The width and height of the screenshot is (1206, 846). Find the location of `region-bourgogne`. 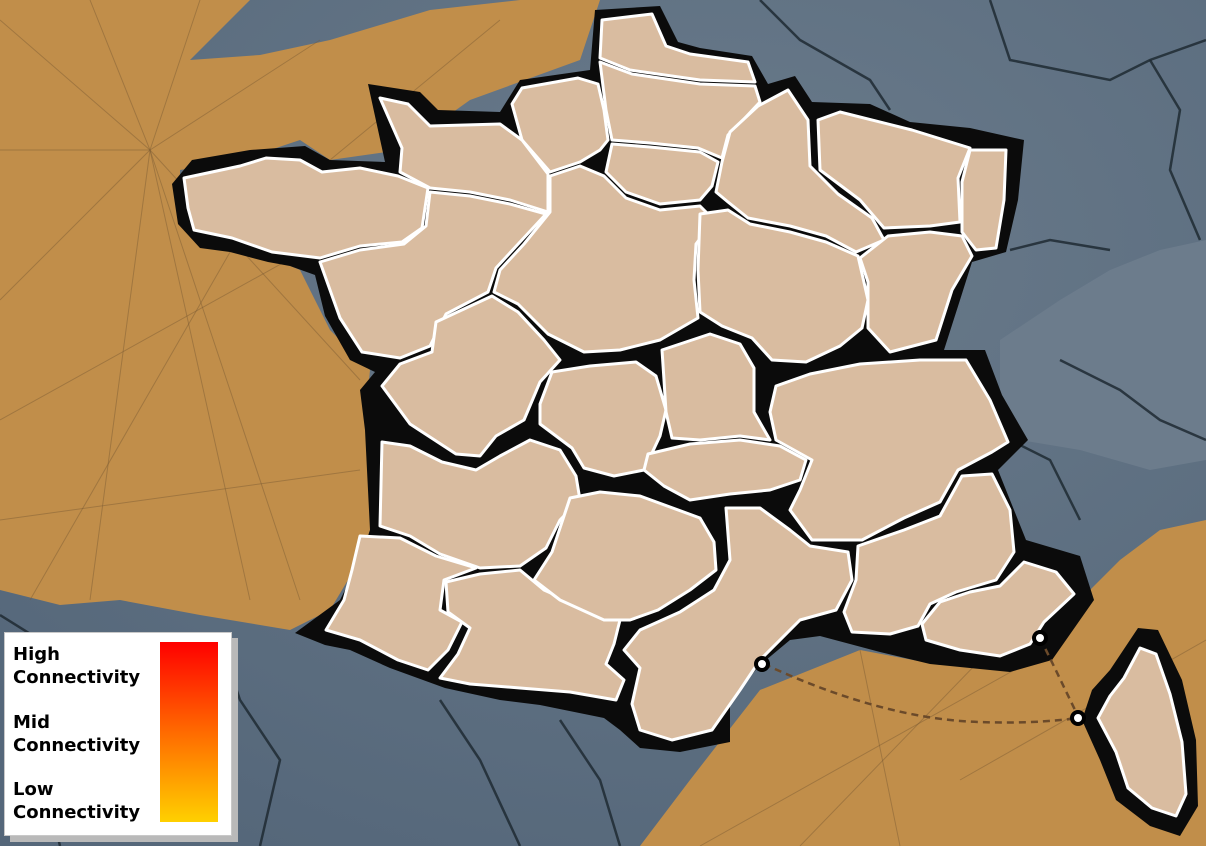

region-bourgogne is located at coordinates (783, 286).